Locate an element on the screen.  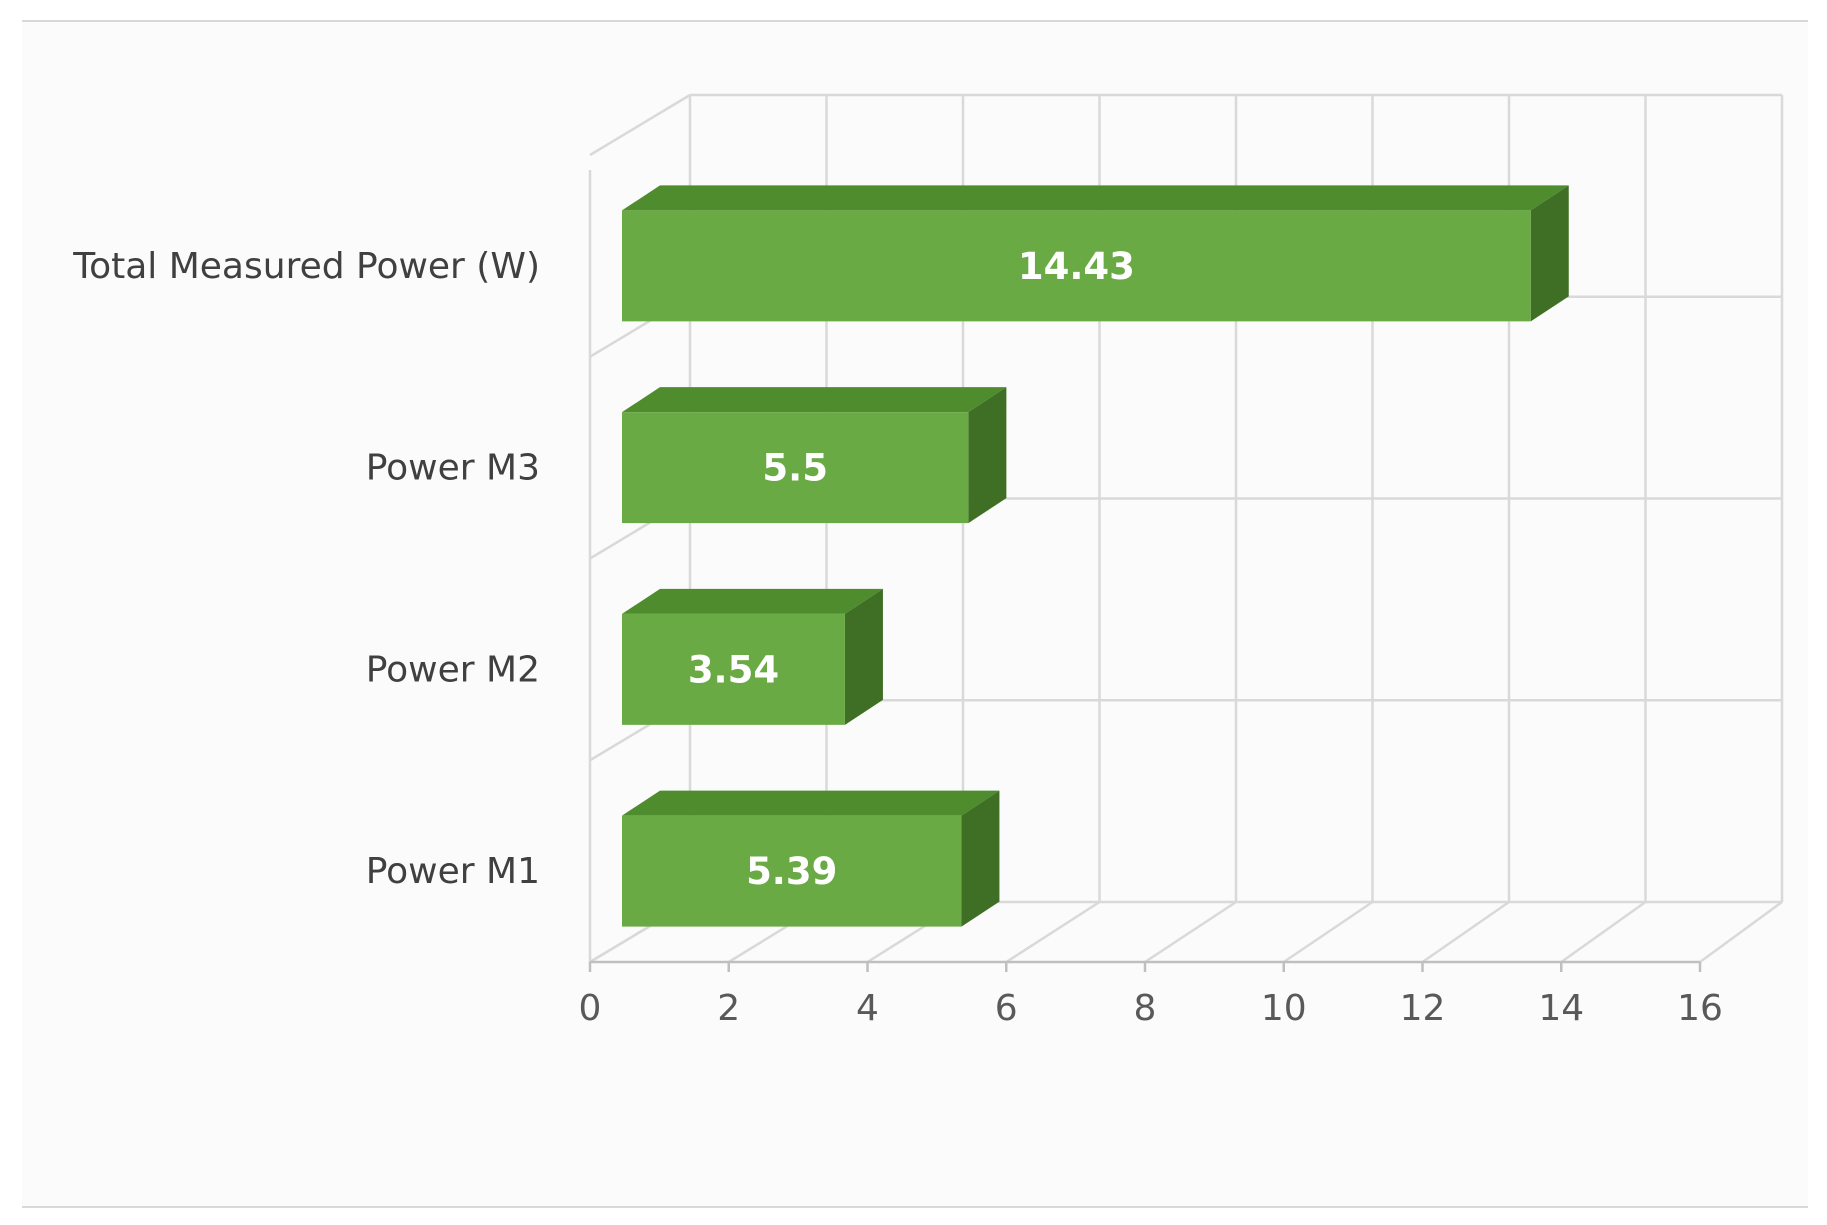
x-tick-label: 2 is located at coordinates (728, 1008).